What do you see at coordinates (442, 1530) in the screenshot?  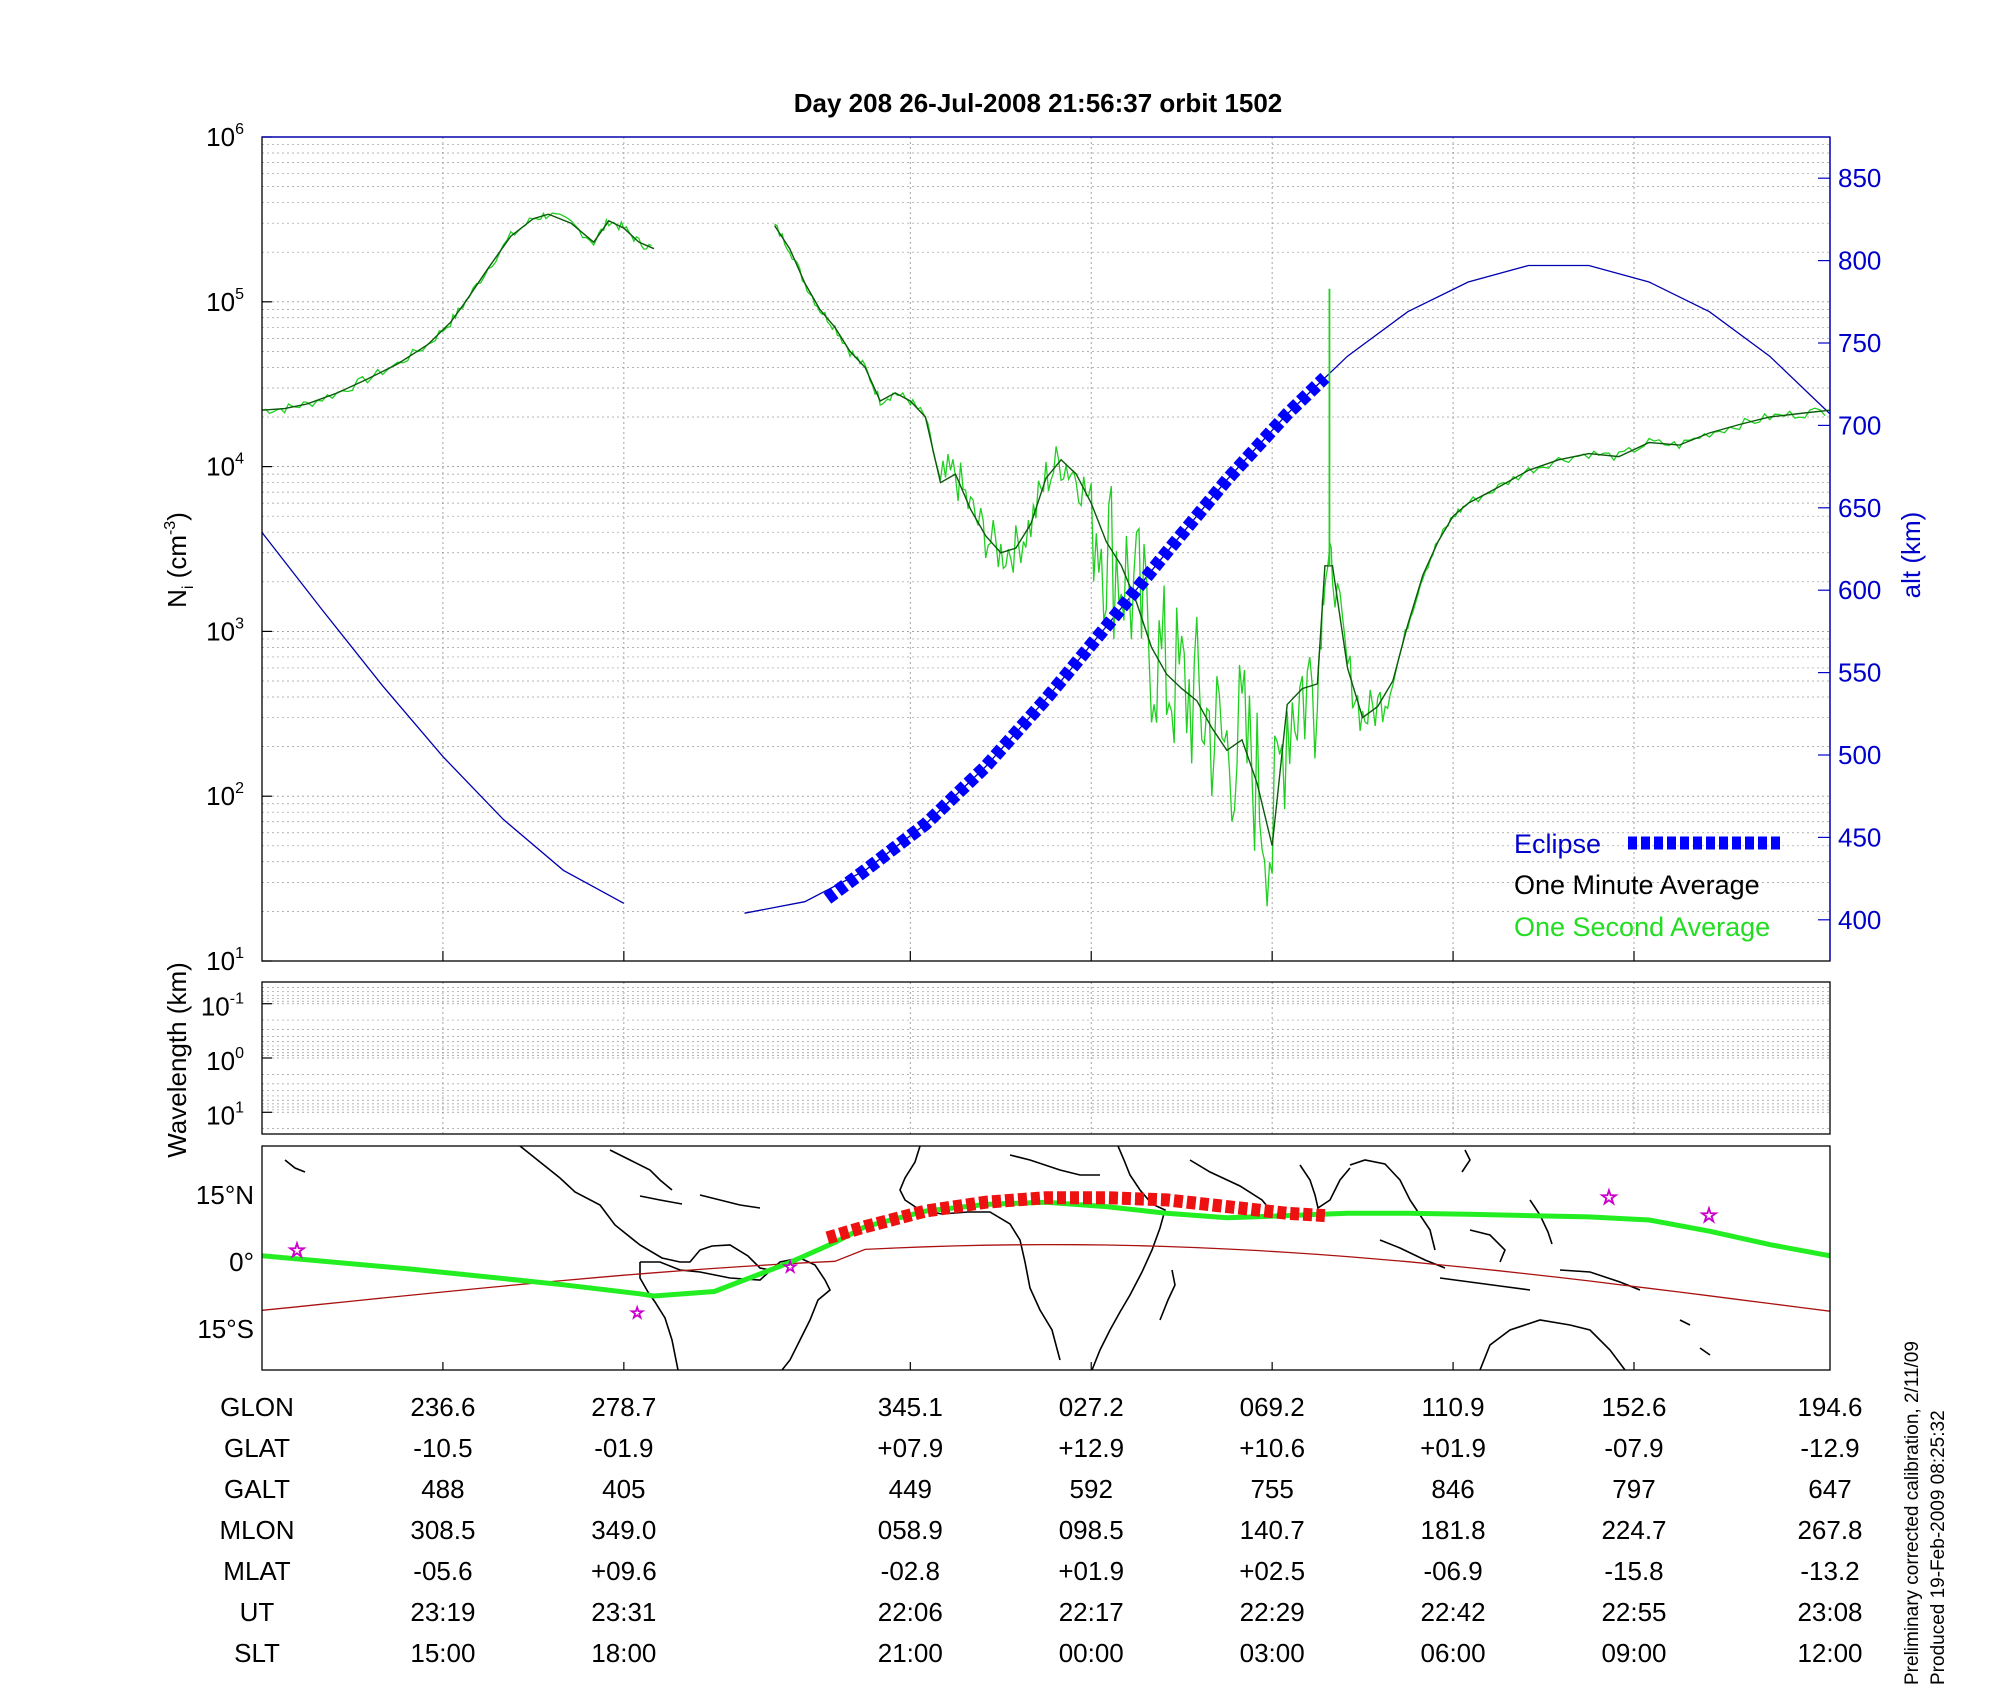 I see `table-cell: 308.5` at bounding box center [442, 1530].